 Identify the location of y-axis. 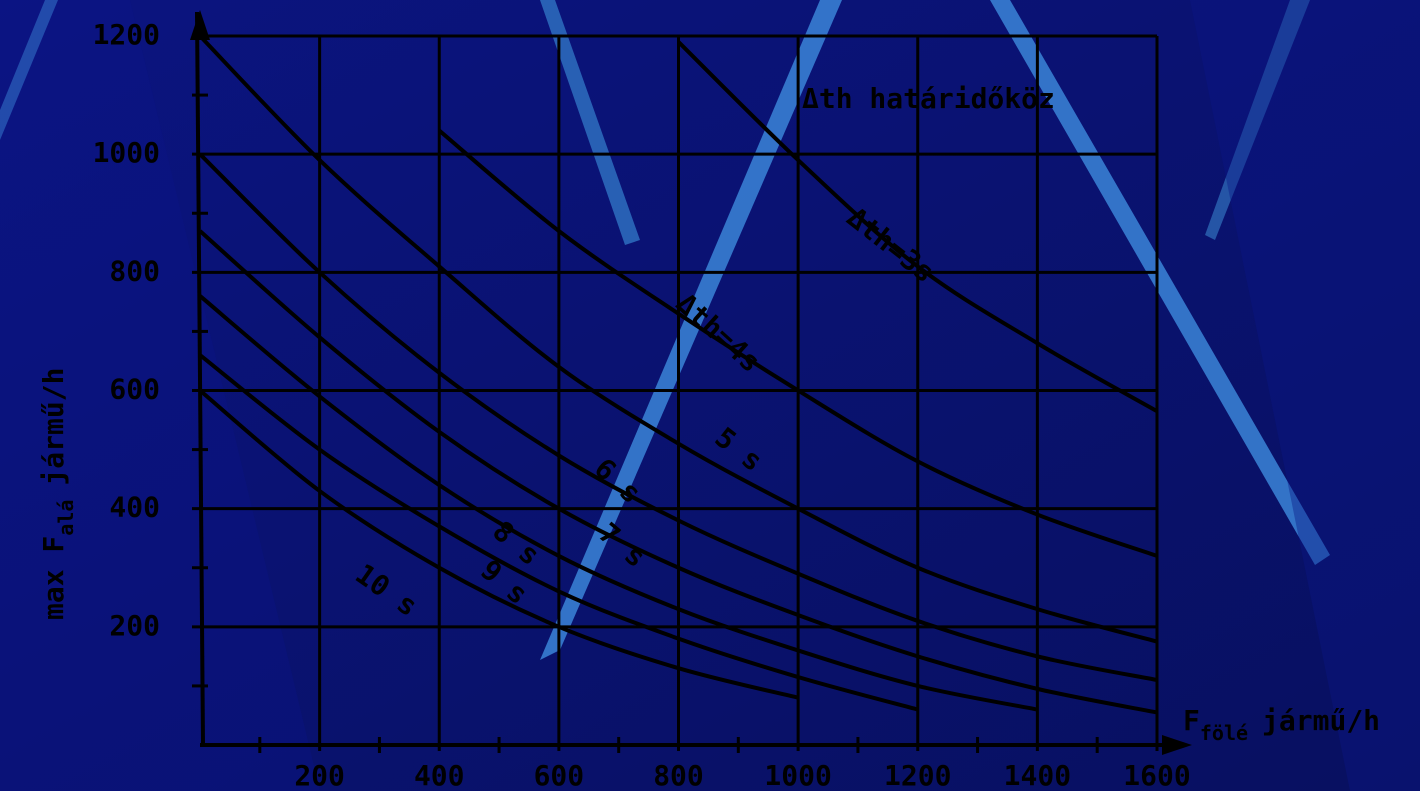
(200, 378).